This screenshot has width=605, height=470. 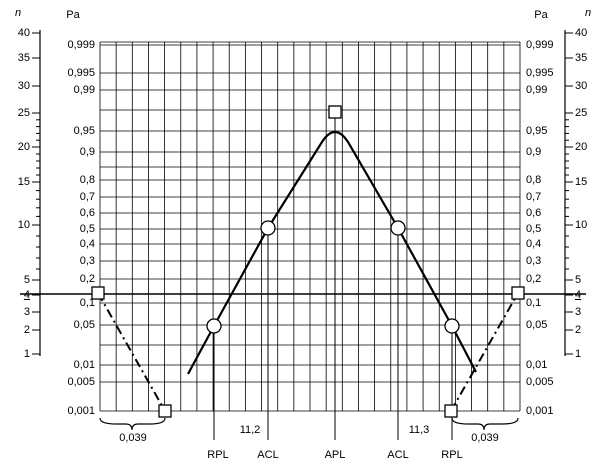 I want to click on limit-value: 11,2, so click(x=250, y=430).